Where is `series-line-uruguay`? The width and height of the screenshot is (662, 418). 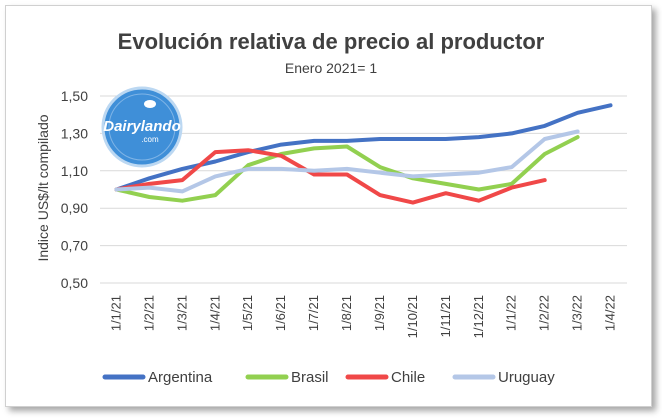 series-line-uruguay is located at coordinates (347, 161).